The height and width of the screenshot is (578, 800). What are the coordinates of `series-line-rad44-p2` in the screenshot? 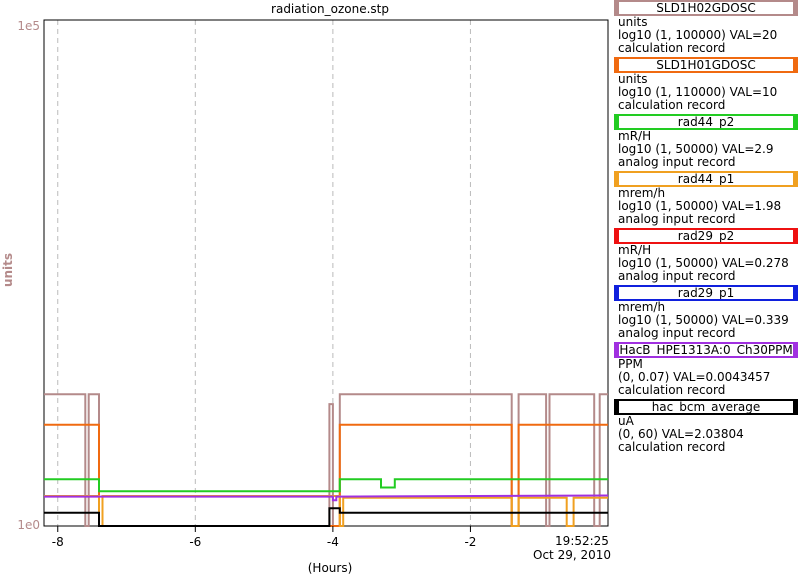 It's located at (326, 485).